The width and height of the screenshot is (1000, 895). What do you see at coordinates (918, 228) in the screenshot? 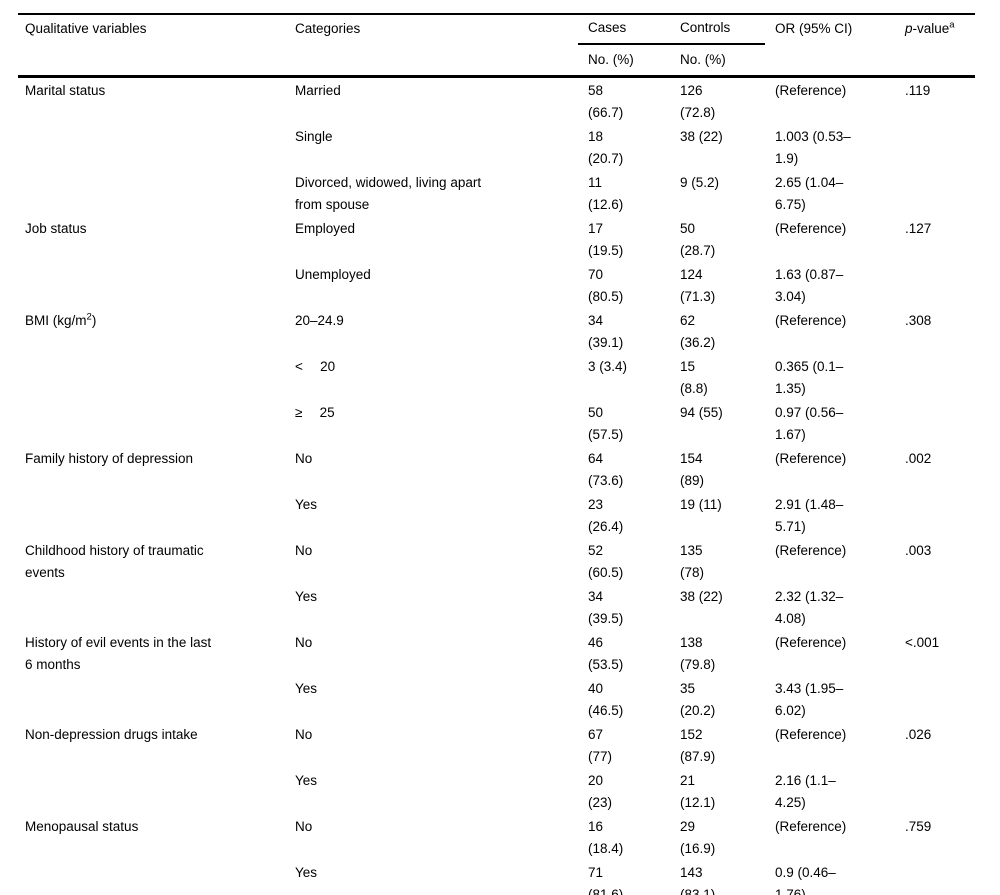
I see `pvalue-cell: .127` at bounding box center [918, 228].